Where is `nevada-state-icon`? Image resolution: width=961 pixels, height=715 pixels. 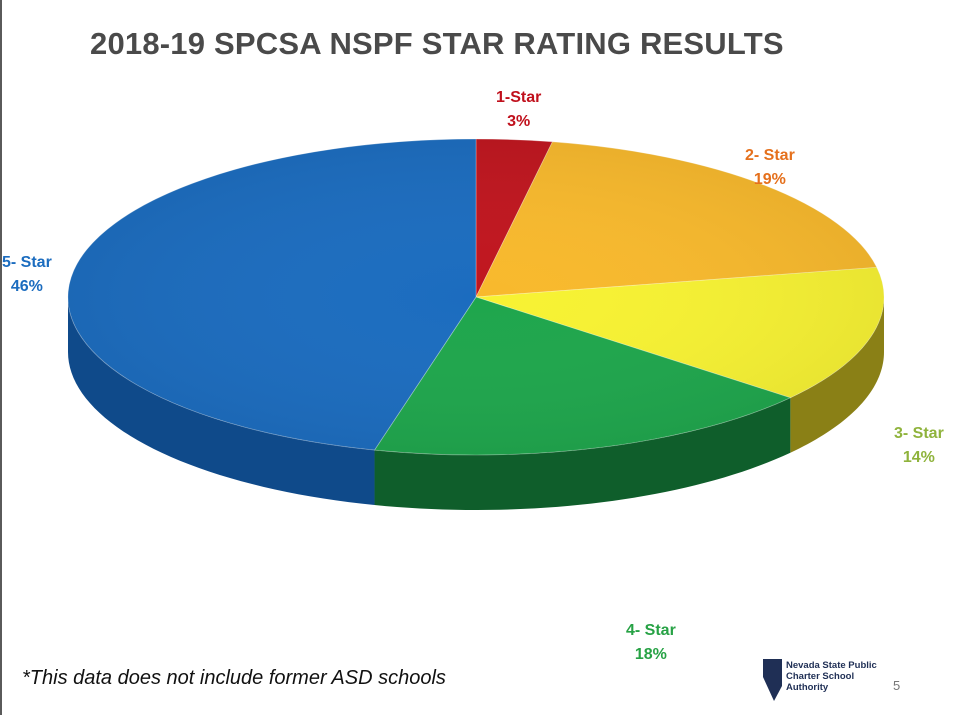 nevada-state-icon is located at coordinates (772, 680).